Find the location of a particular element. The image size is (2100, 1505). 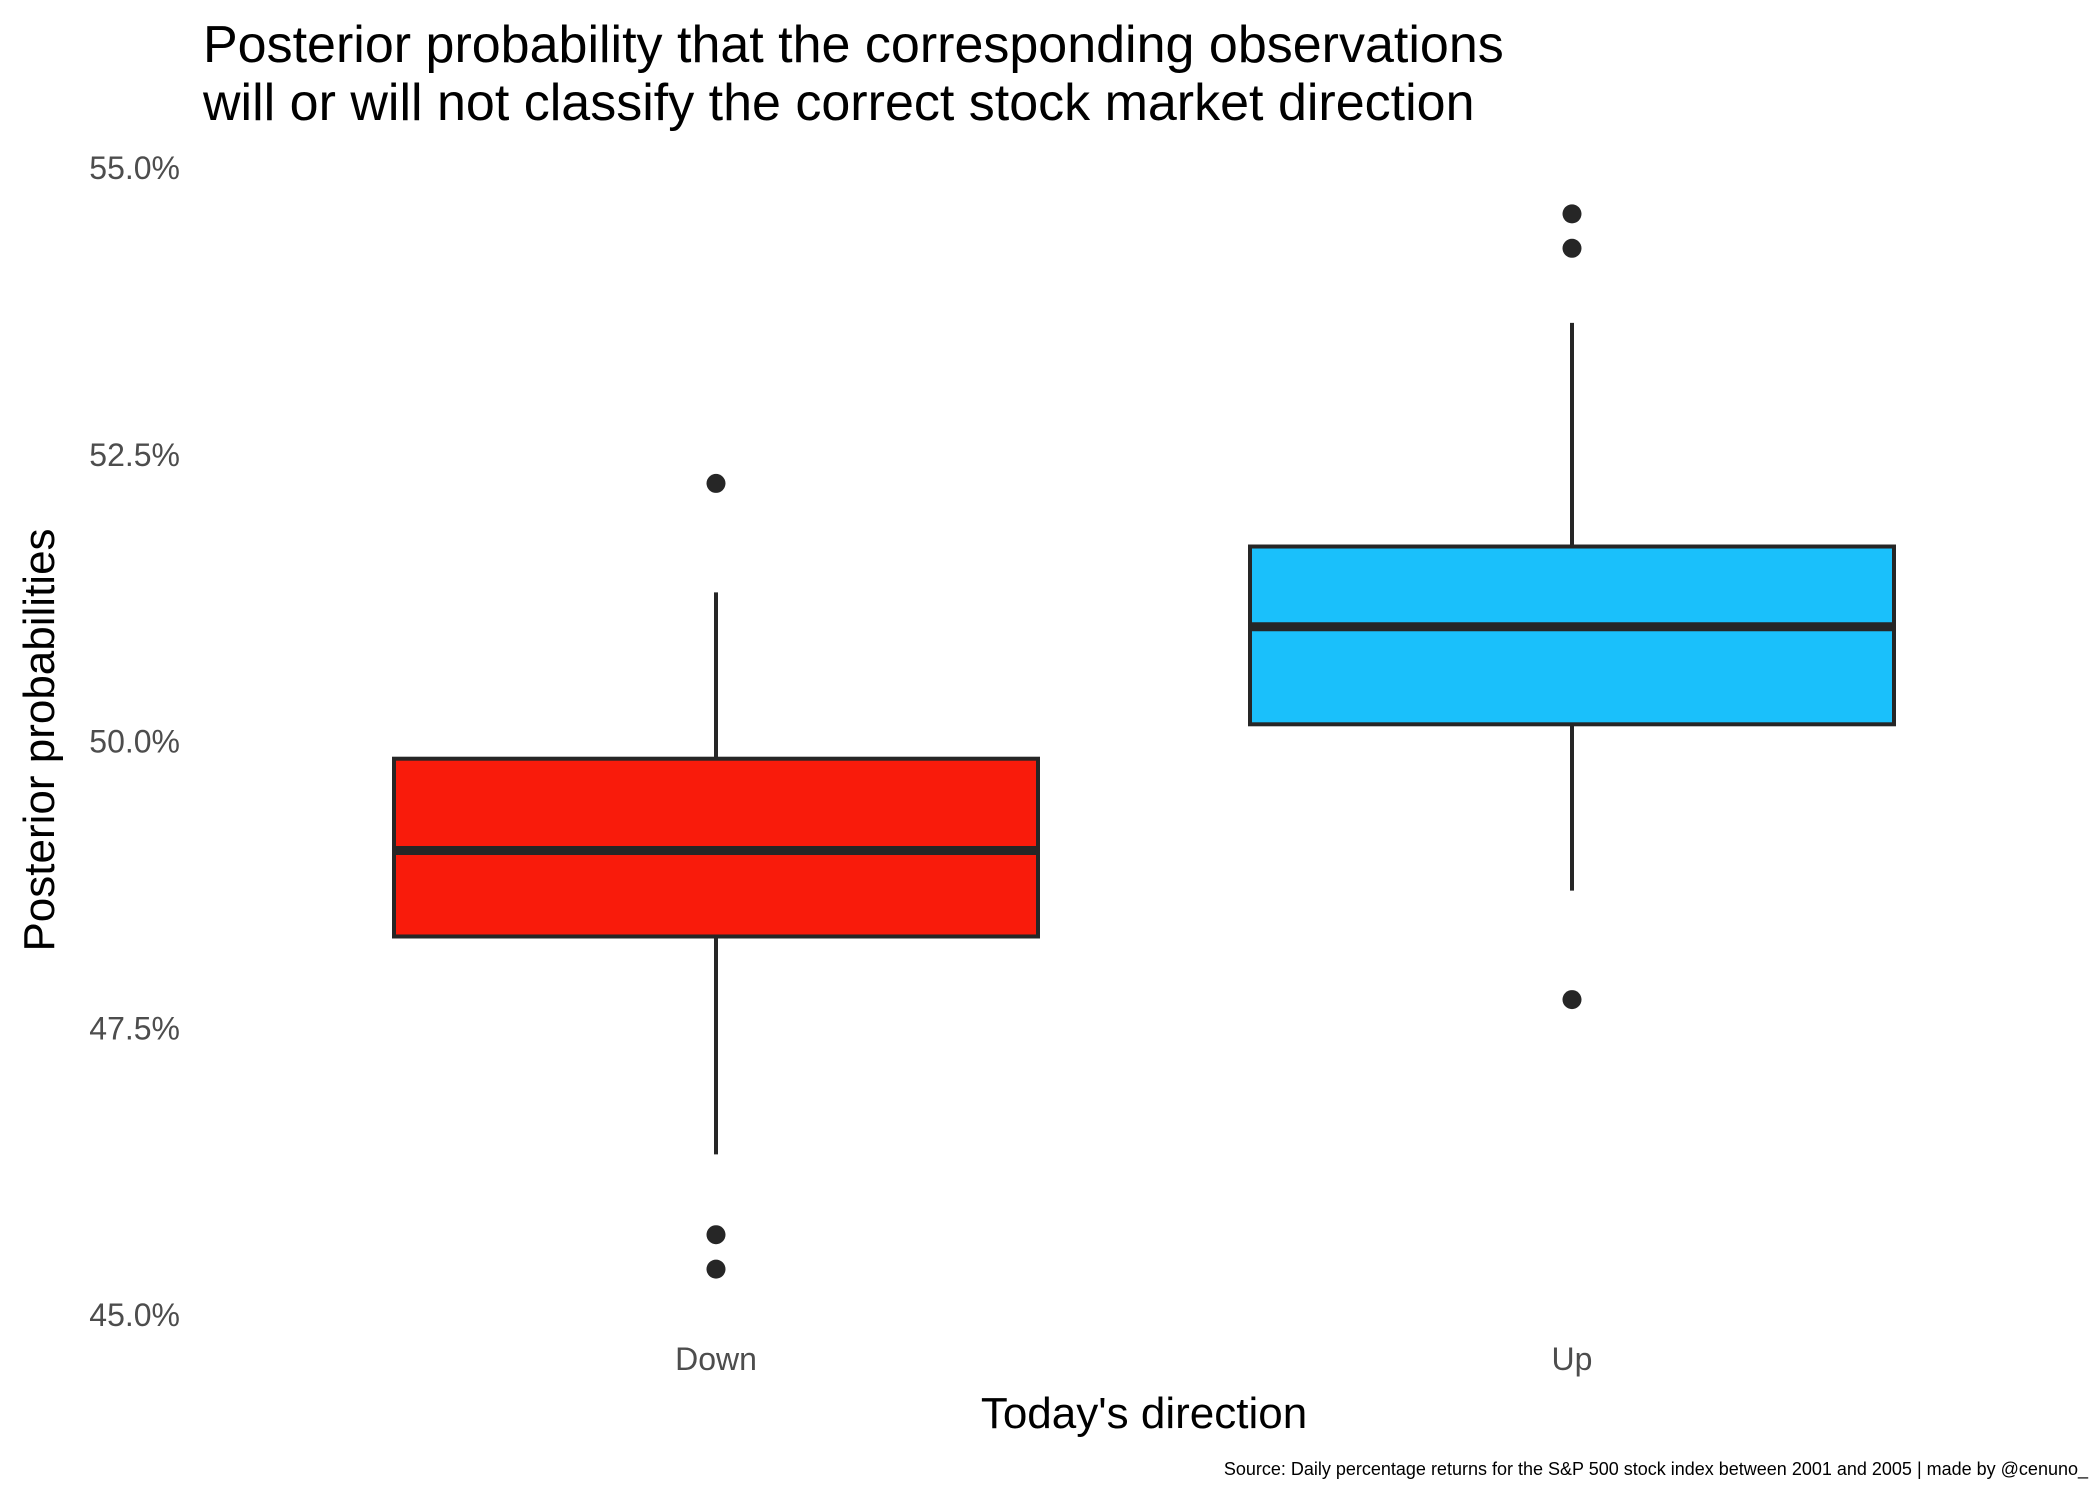

x-axis-ticks: Down Up is located at coordinates (1133, 1359).